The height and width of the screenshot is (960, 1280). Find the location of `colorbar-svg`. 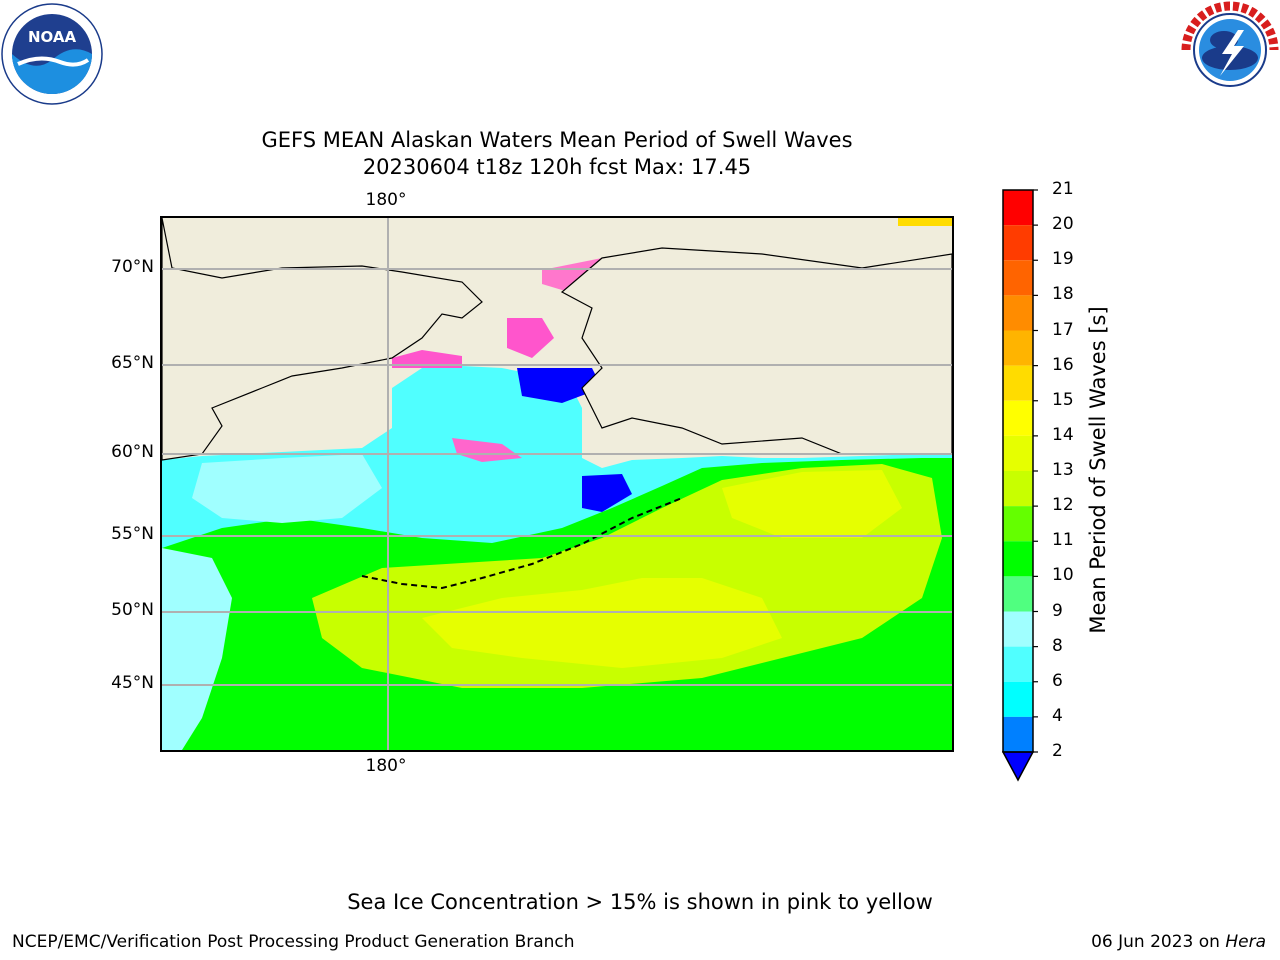

colorbar-svg is located at coordinates (1019, 485).